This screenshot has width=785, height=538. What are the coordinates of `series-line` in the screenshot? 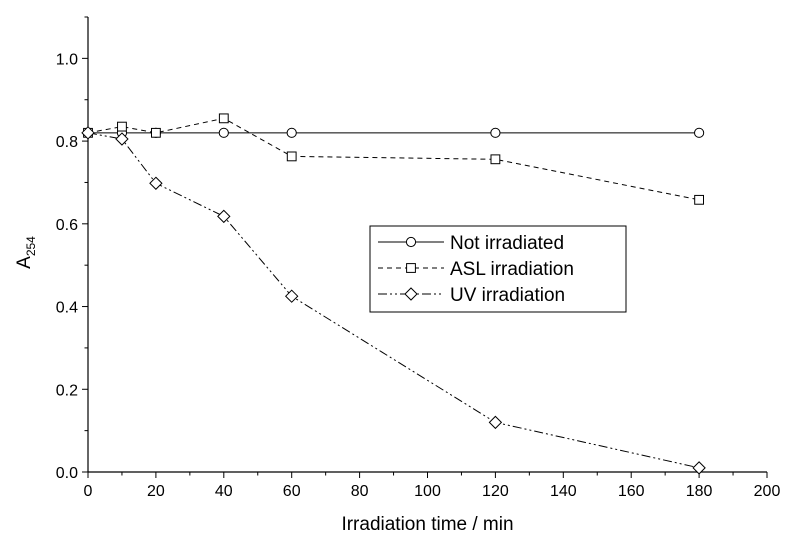 It's located at (393, 159).